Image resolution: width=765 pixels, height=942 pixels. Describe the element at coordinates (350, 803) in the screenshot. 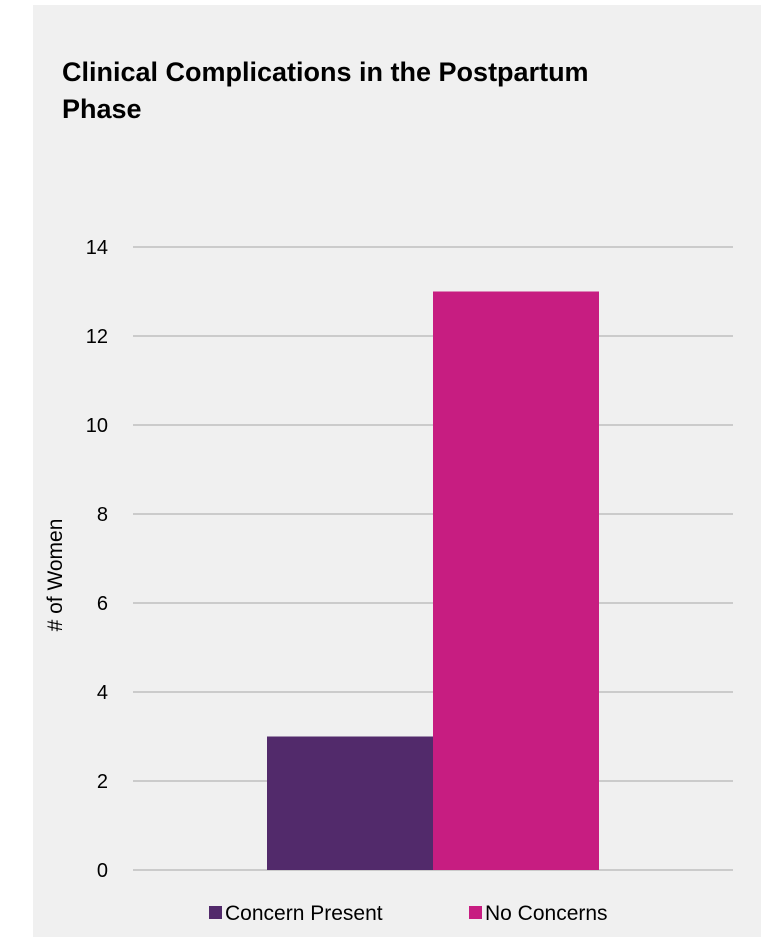

I see `bar-concern-present` at that location.